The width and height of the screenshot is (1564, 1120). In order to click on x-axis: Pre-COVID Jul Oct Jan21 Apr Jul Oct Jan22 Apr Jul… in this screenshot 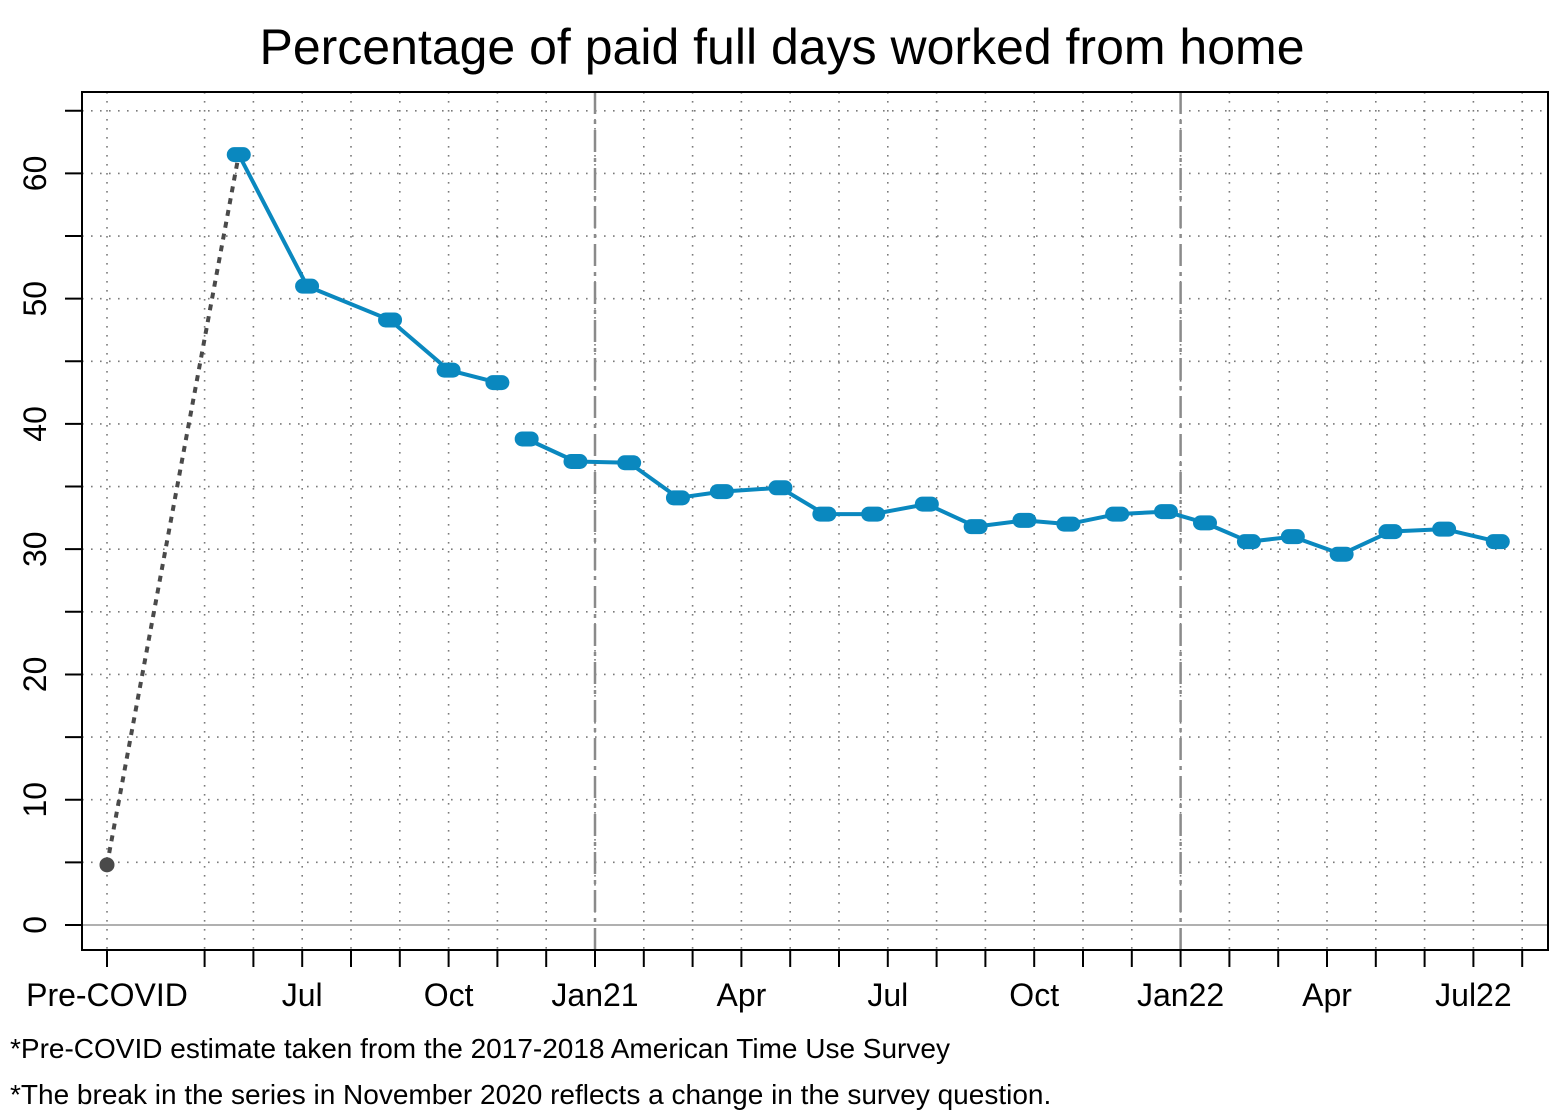, I will do `click(775, 981)`.